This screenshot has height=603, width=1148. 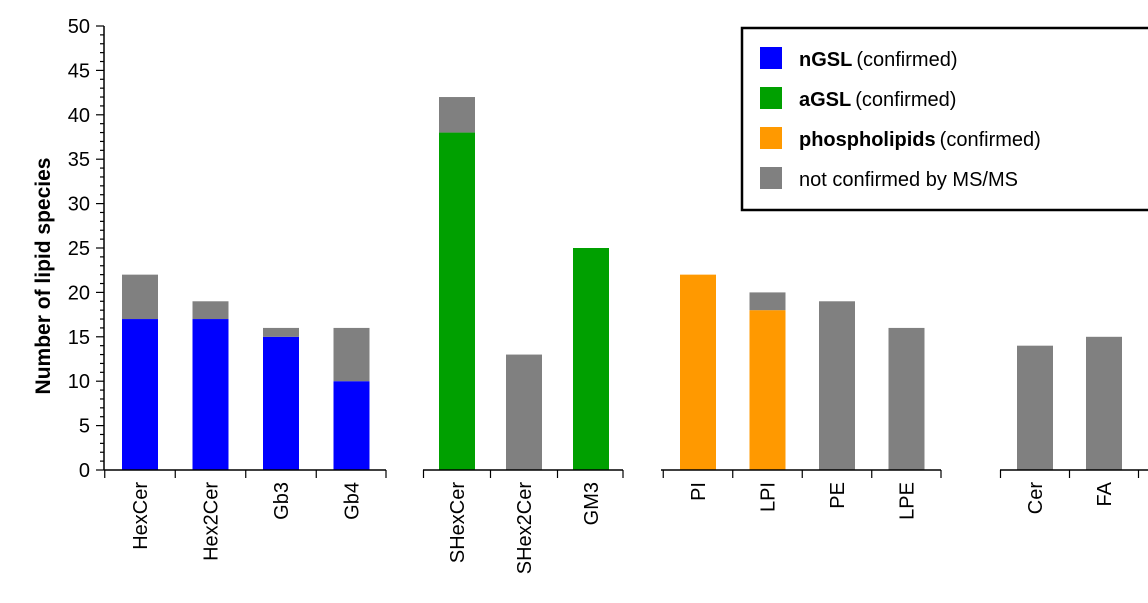 I want to click on bar-confirmed-shexcer, so click(x=457, y=301).